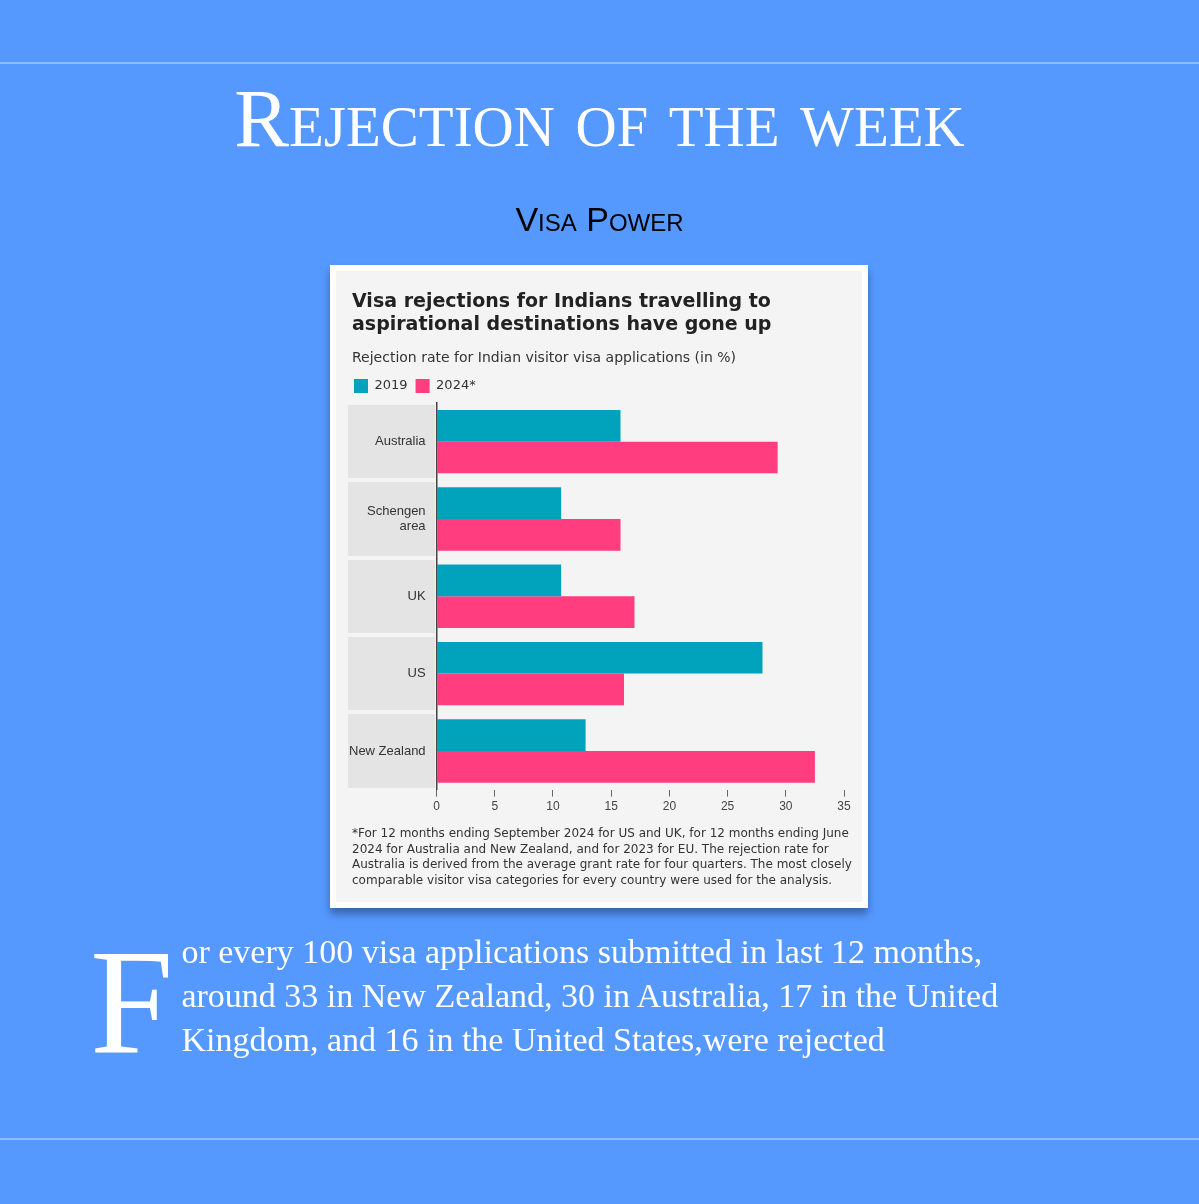  I want to click on legend-label: 2024*, so click(456, 385).